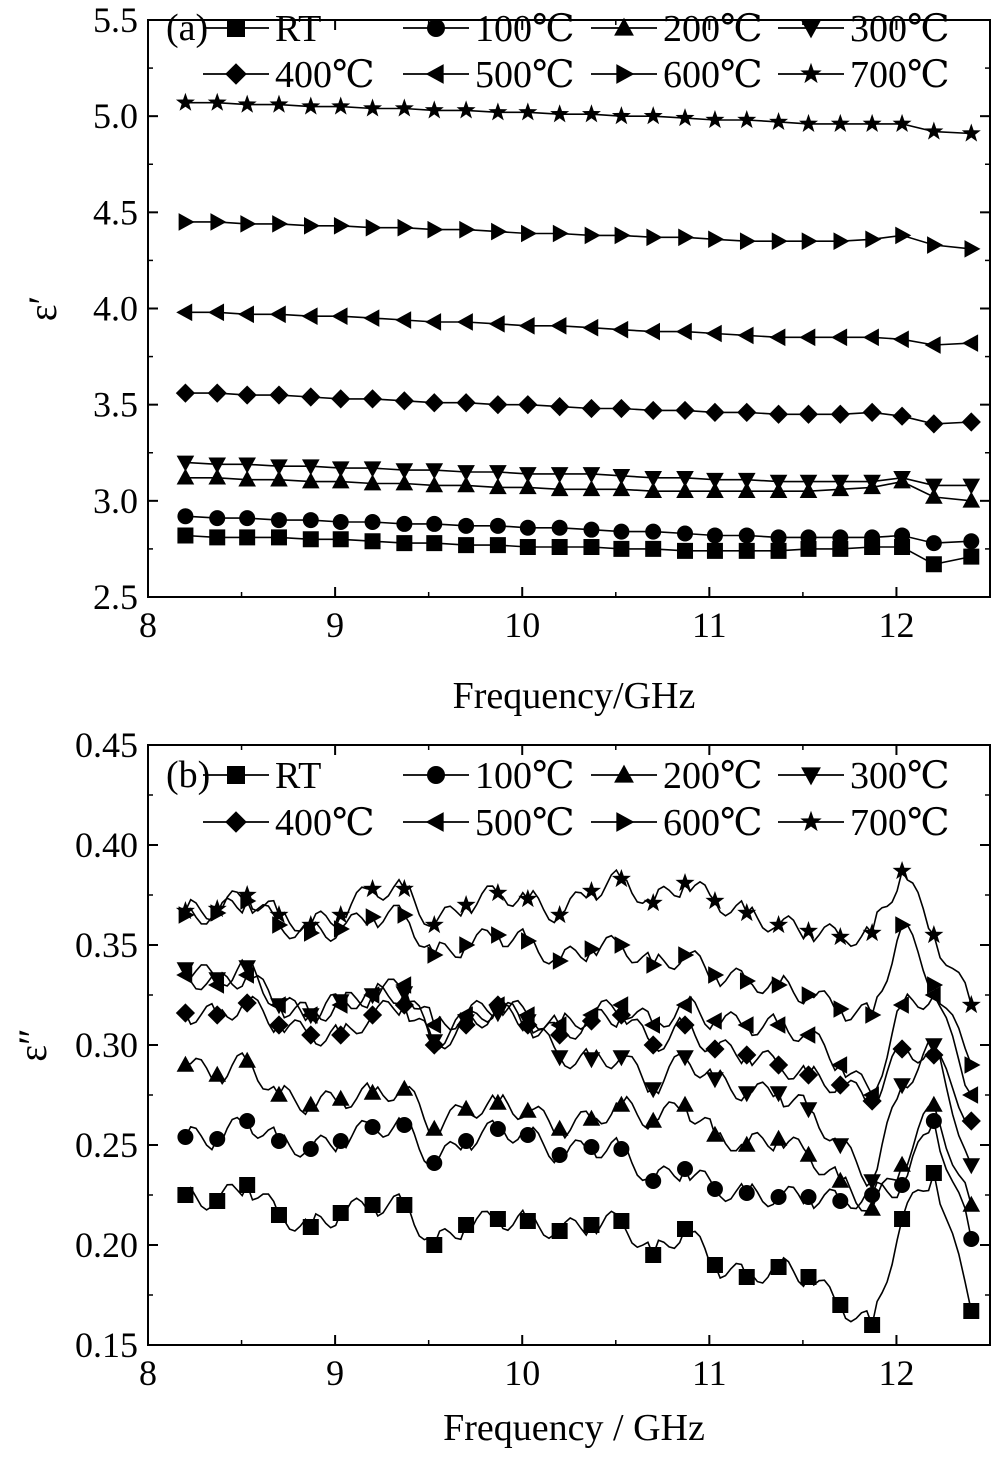 This screenshot has height=1459, width=1000. I want to click on legend-label: 600℃, so click(713, 75).